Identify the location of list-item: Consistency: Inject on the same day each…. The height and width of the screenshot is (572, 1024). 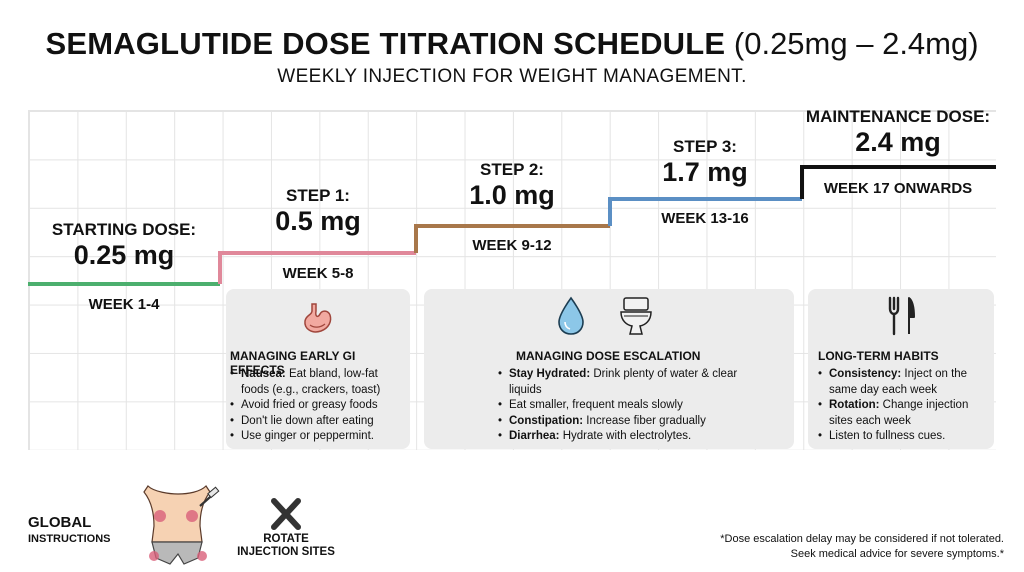
(904, 382).